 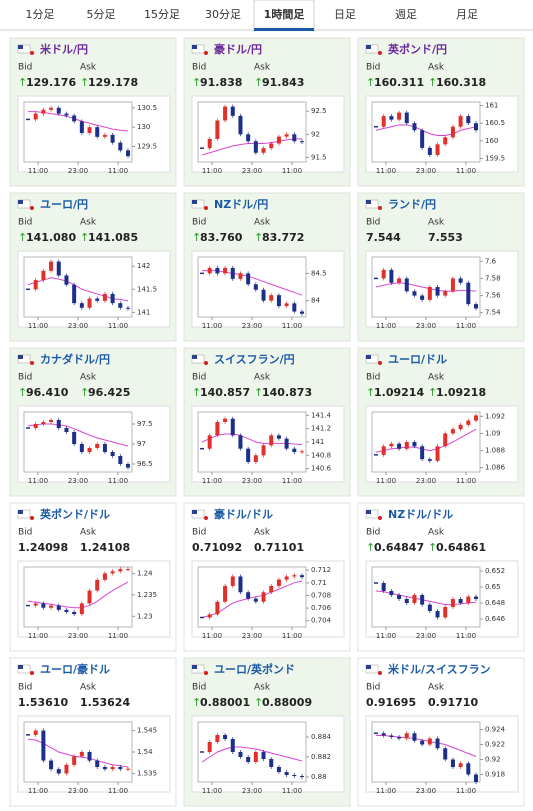 I want to click on y-tick-label: 97.5, so click(x=145, y=424).